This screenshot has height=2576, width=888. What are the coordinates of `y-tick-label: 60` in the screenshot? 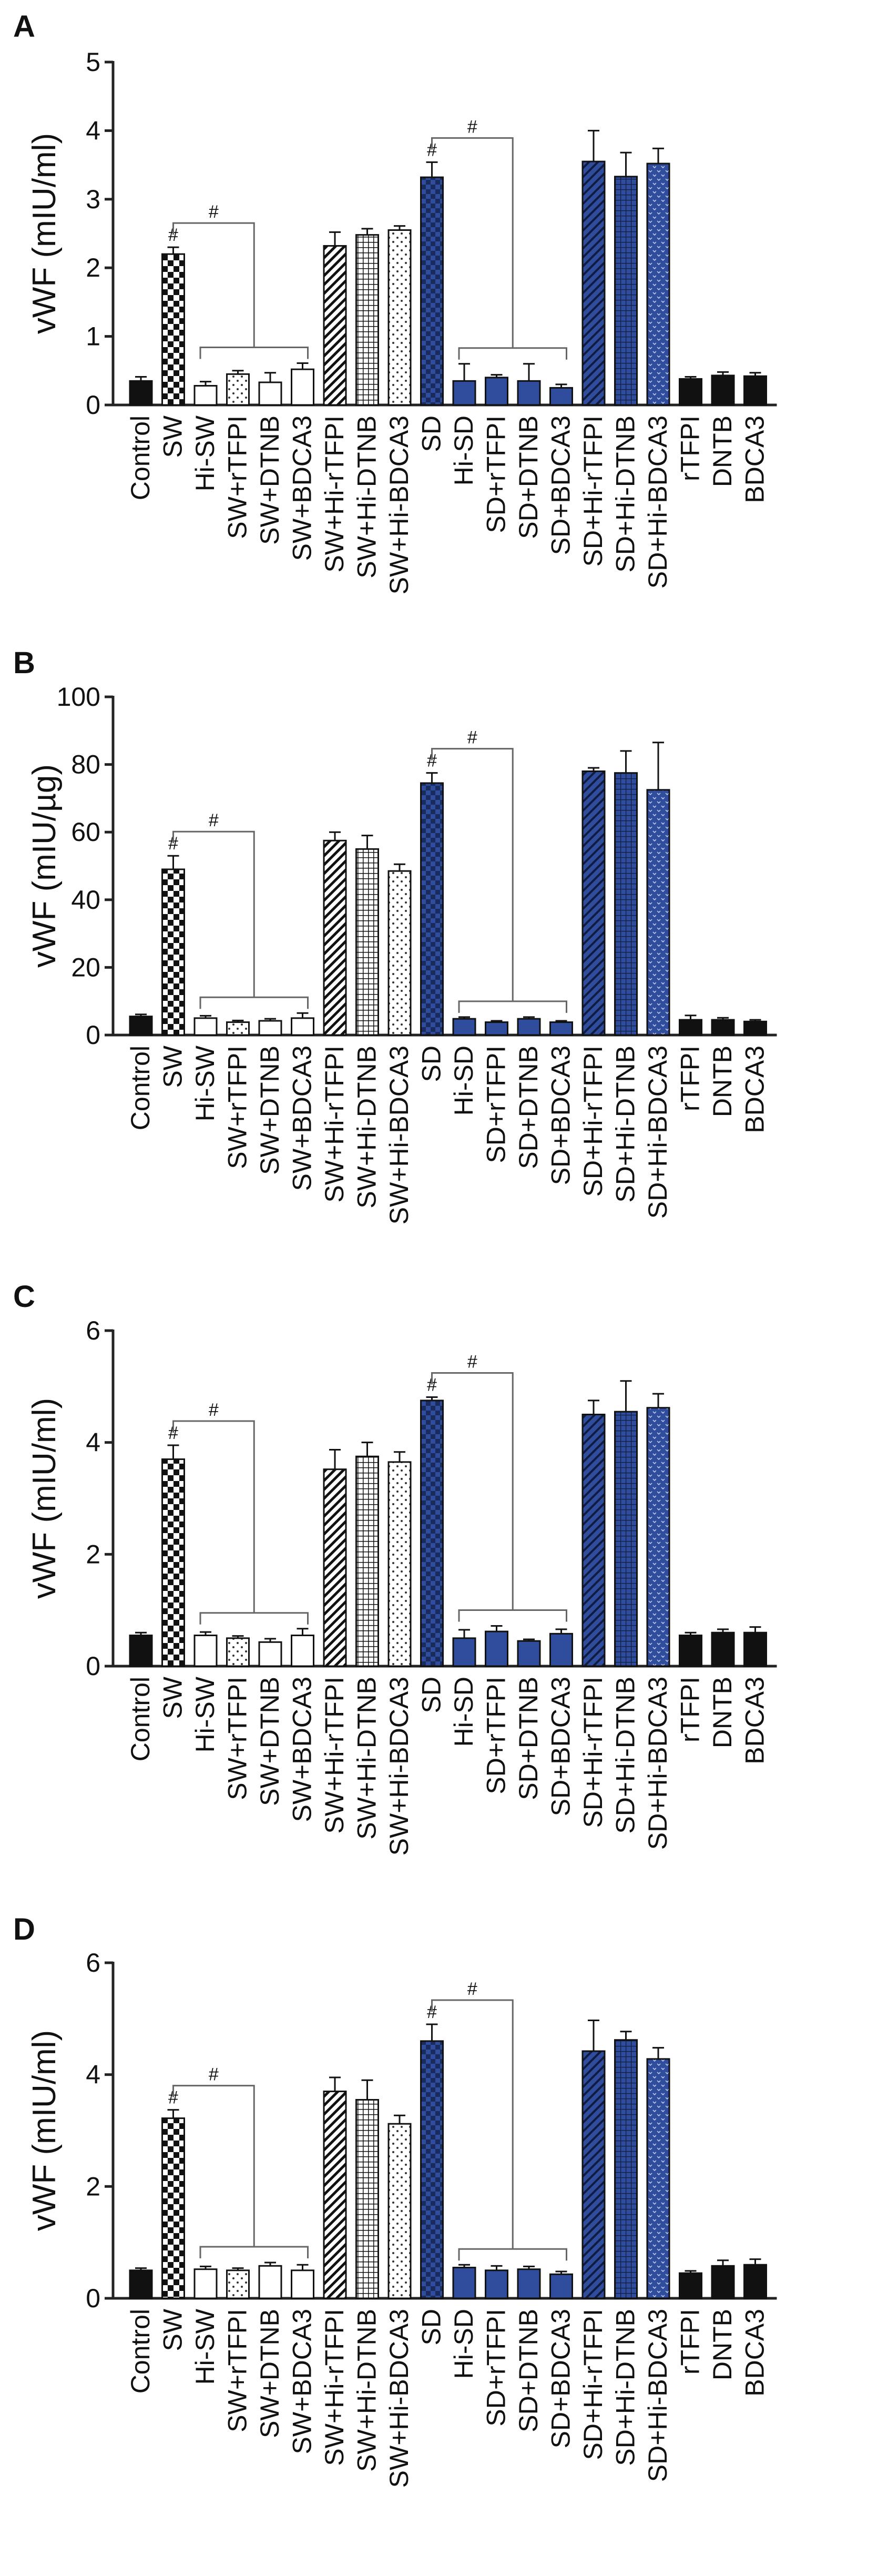 It's located at (85, 832).